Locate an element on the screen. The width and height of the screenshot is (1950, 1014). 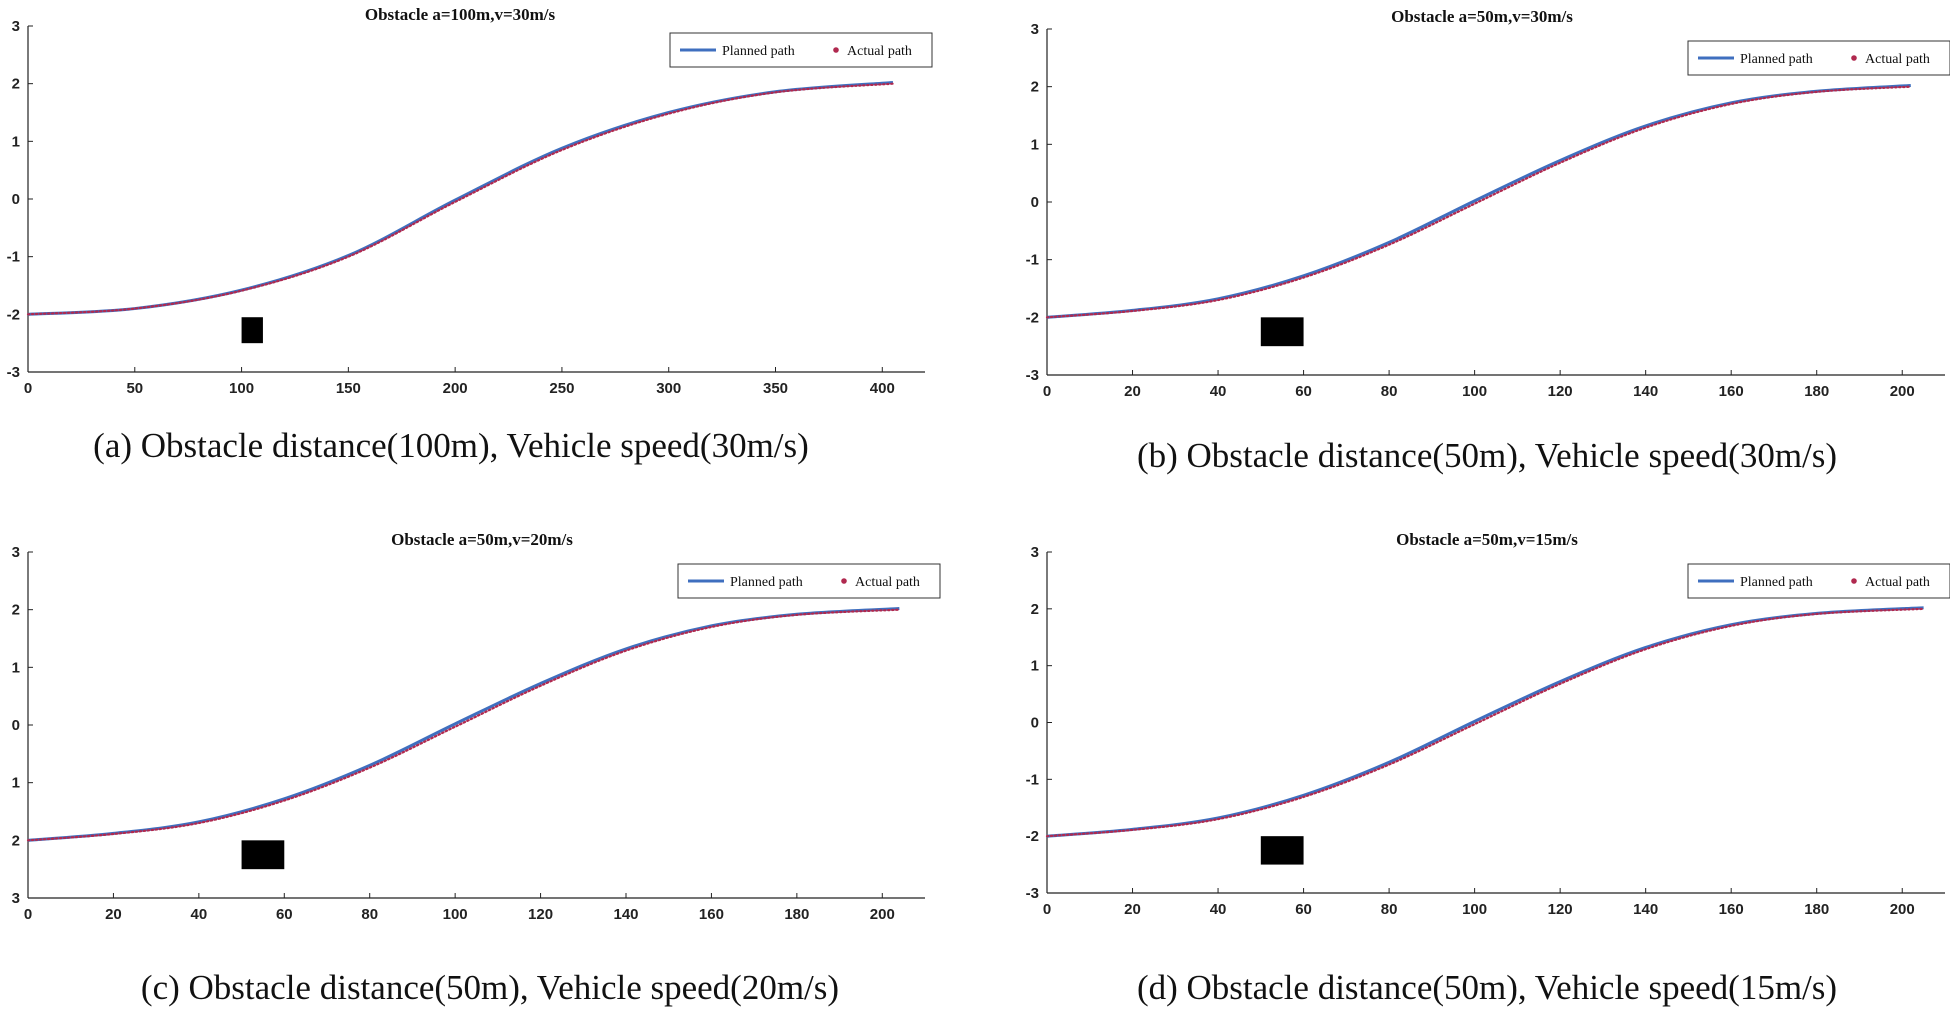
panel-c-x-tick-label: 60 is located at coordinates (284, 914).